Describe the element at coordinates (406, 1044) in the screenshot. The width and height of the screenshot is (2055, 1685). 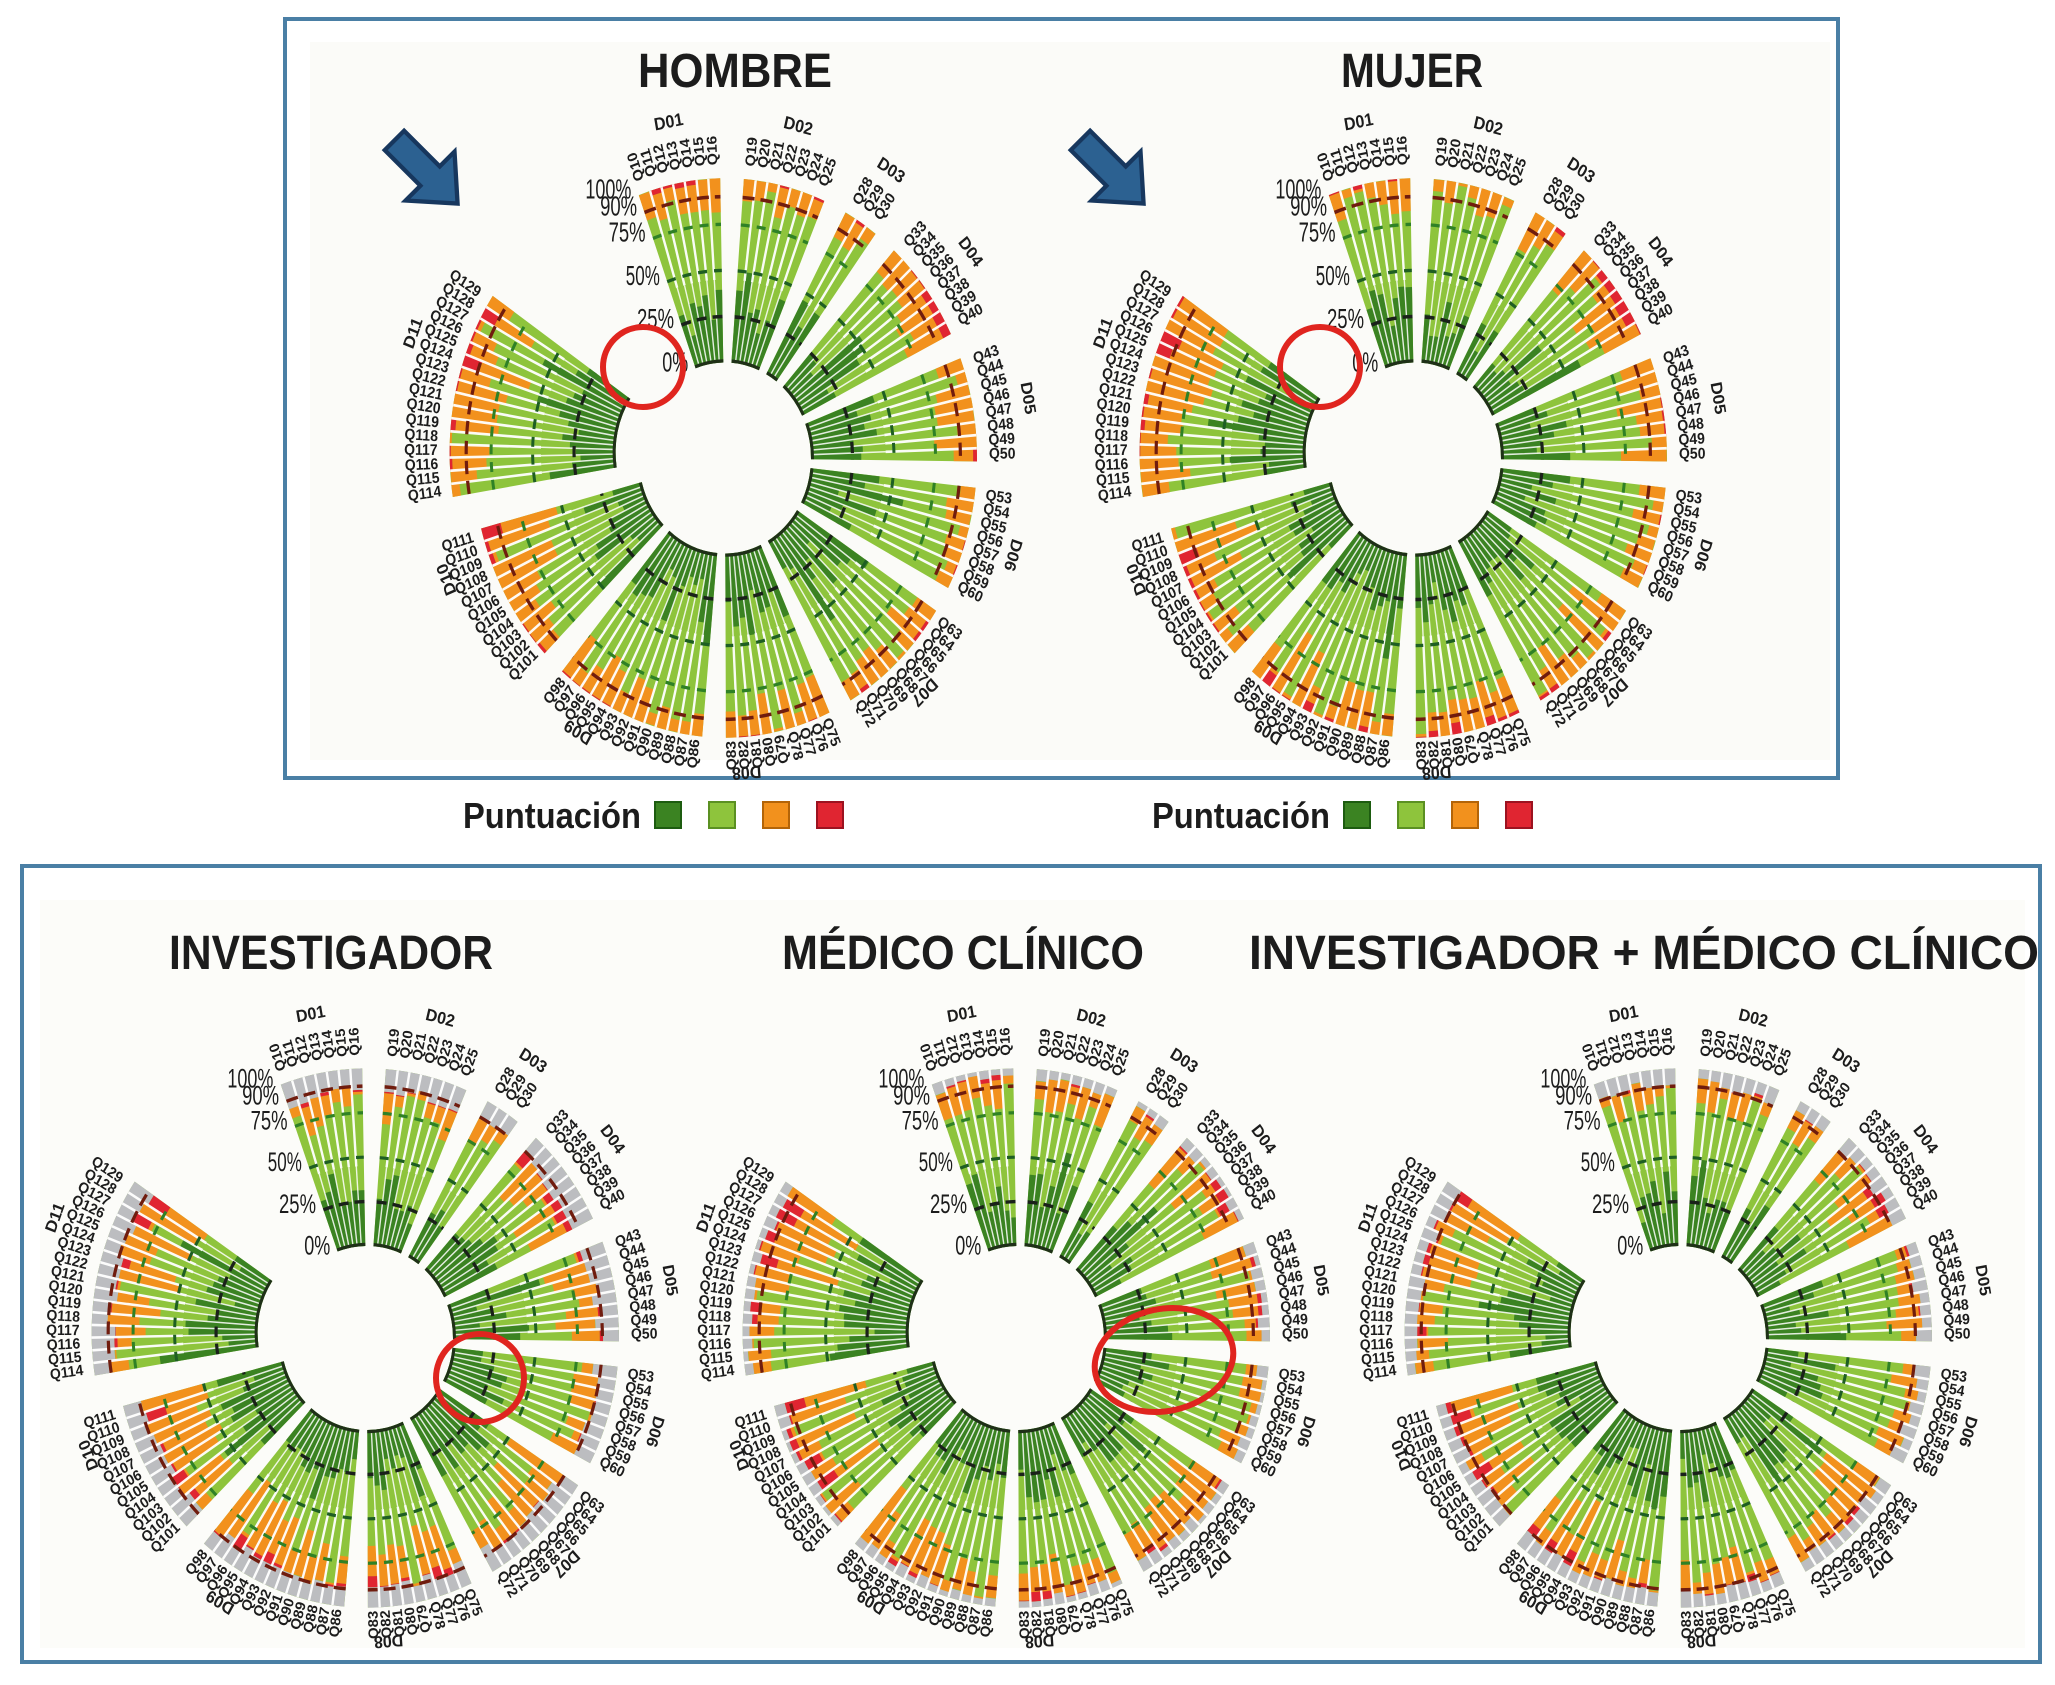
I see `svg-text: Q20` at that location.